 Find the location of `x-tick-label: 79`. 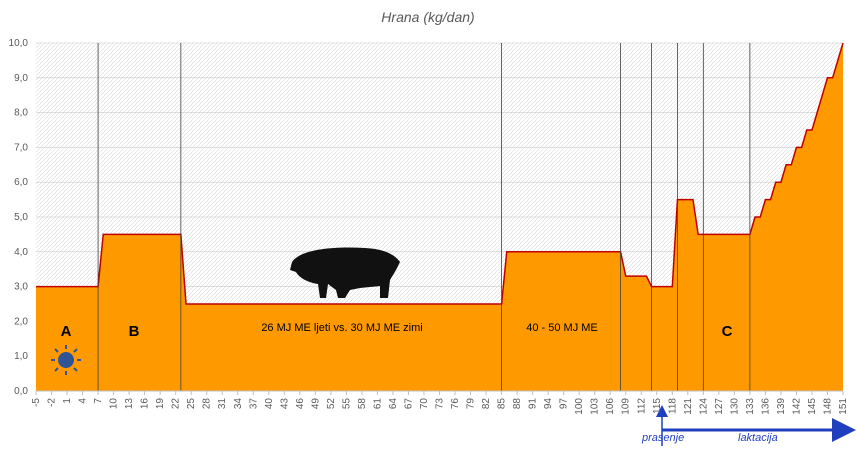

x-tick-label: 79 is located at coordinates (471, 404).